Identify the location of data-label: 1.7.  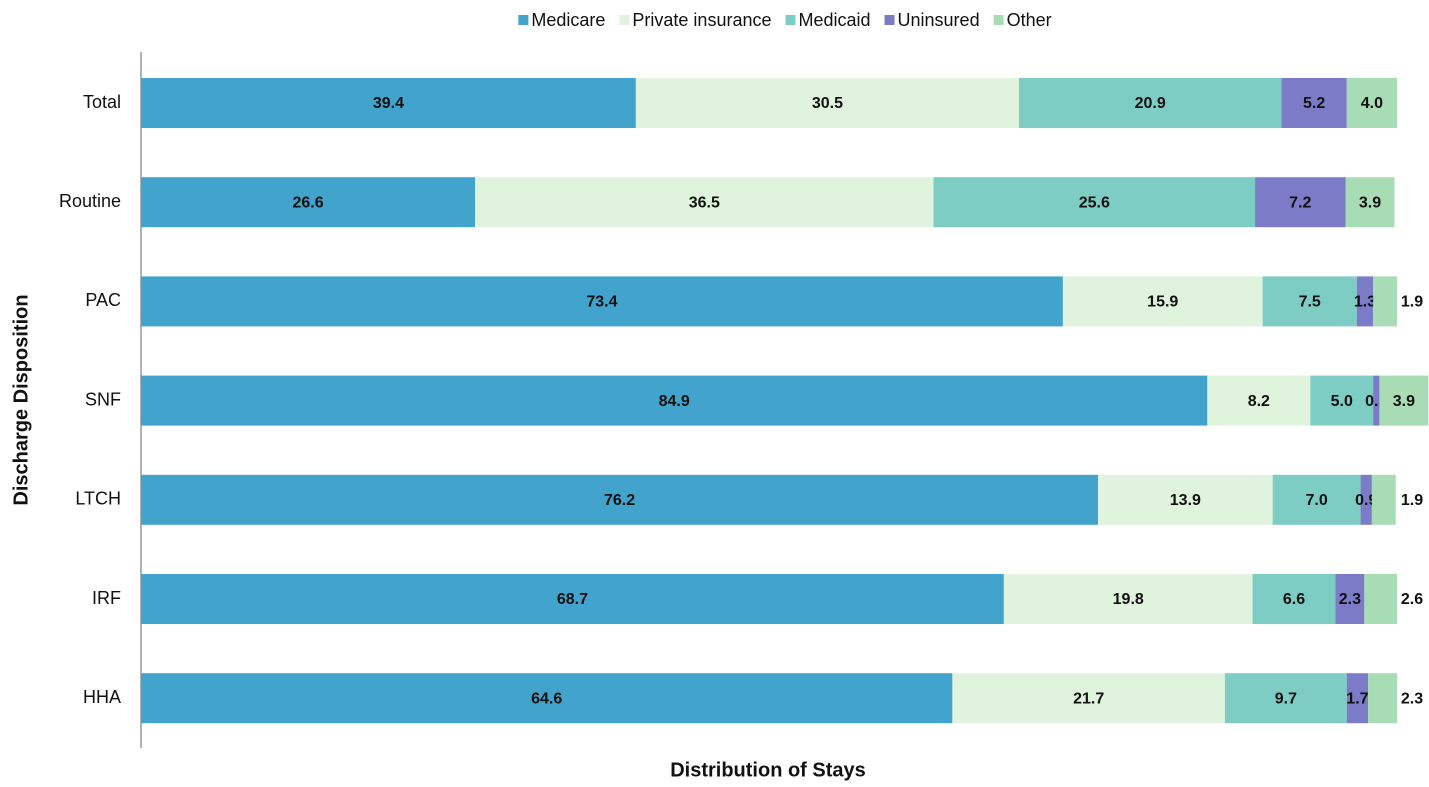
(1357, 698).